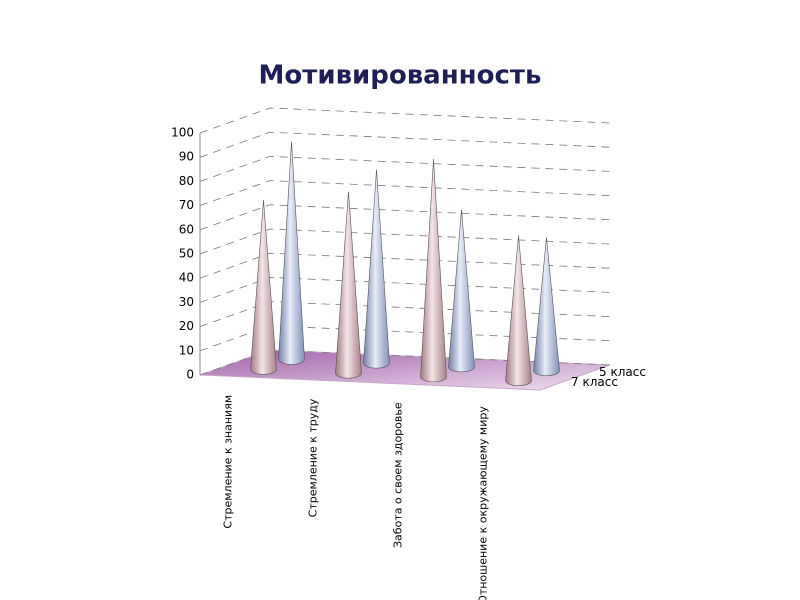 Image resolution: width=800 pixels, height=600 pixels. Describe the element at coordinates (186, 229) in the screenshot. I see `y-tick-label: 60` at that location.